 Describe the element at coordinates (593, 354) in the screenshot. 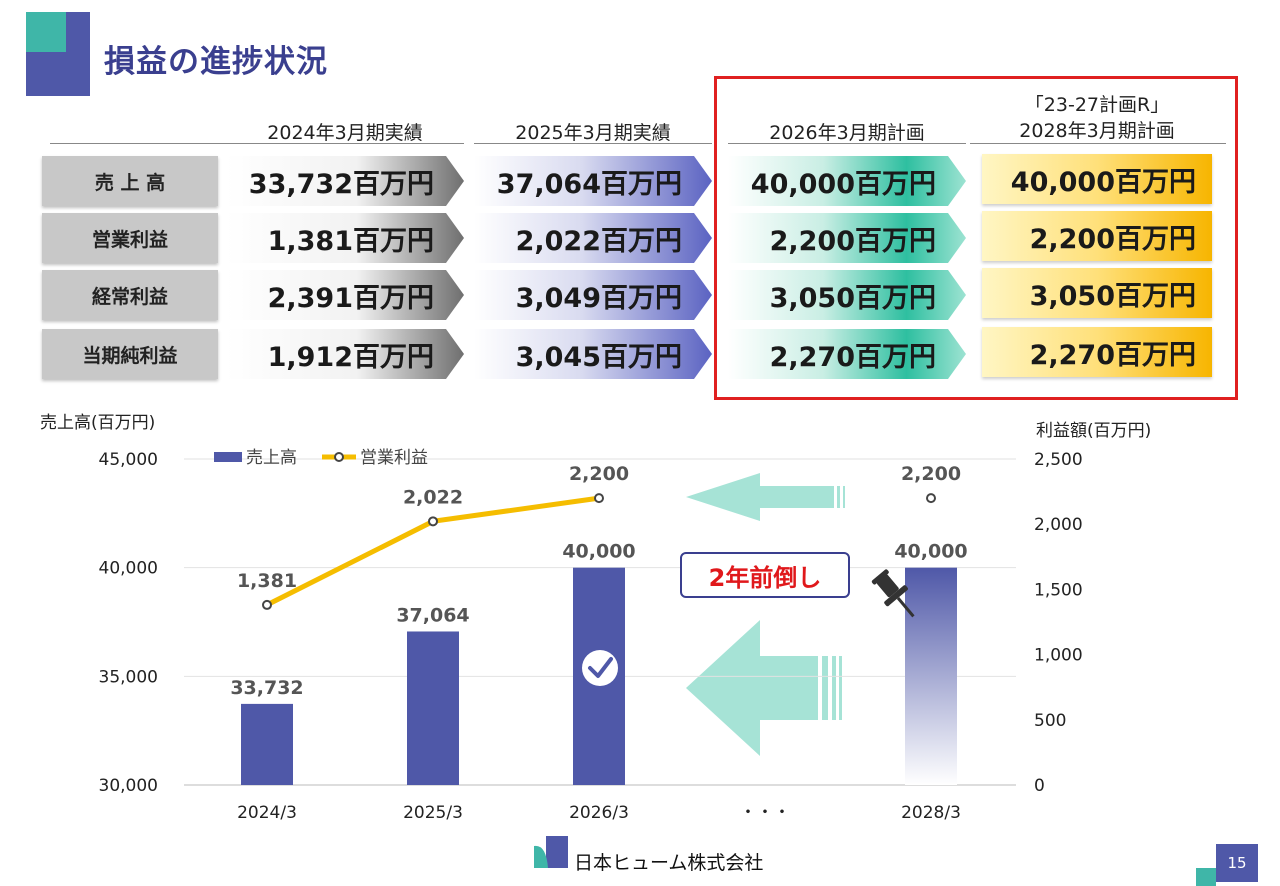

I see `cell-net-2025: 3,045百万円` at that location.